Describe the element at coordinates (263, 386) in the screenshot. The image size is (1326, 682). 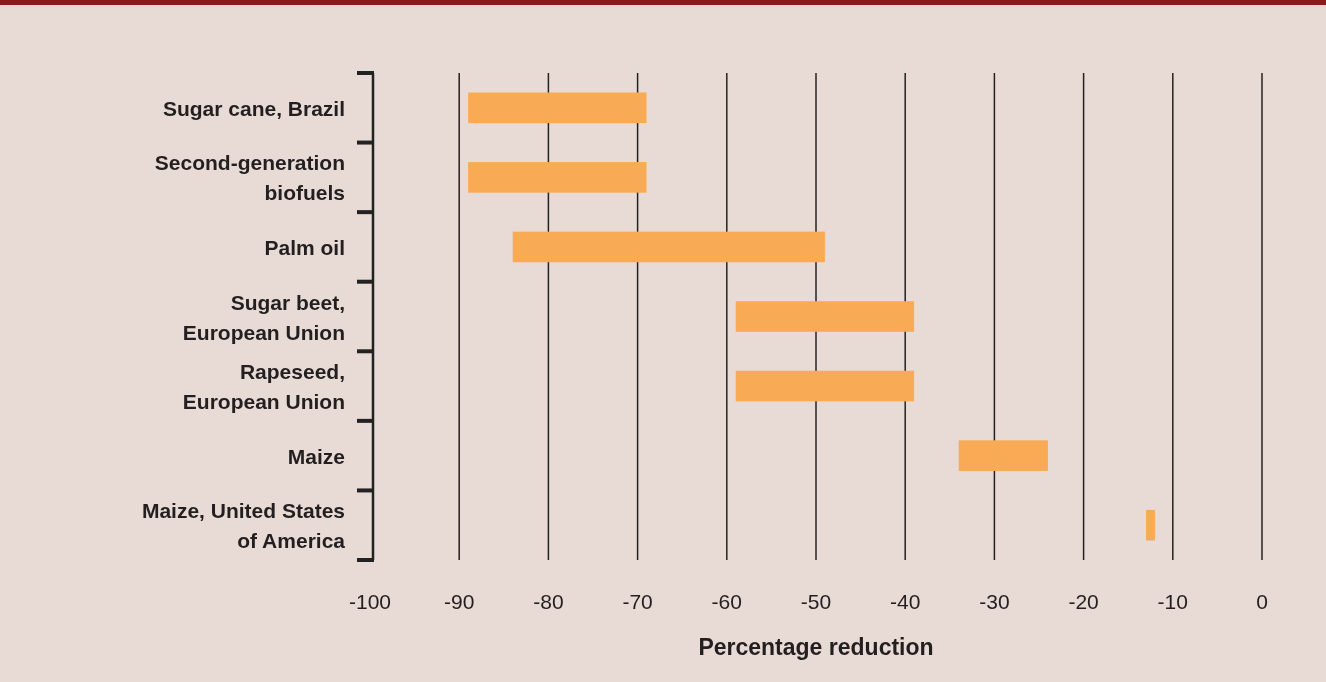
I see `y-tick-label: Rapeseed, European Union` at that location.